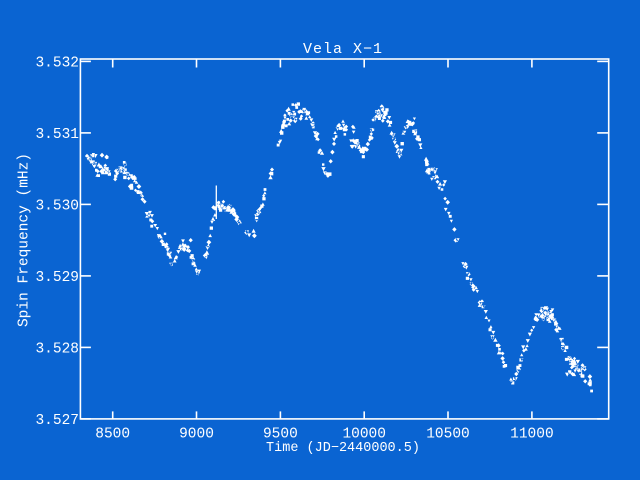 Image resolution: width=640 pixels, height=480 pixels. What do you see at coordinates (343, 49) in the screenshot?
I see `svg-text: Vela X−1` at bounding box center [343, 49].